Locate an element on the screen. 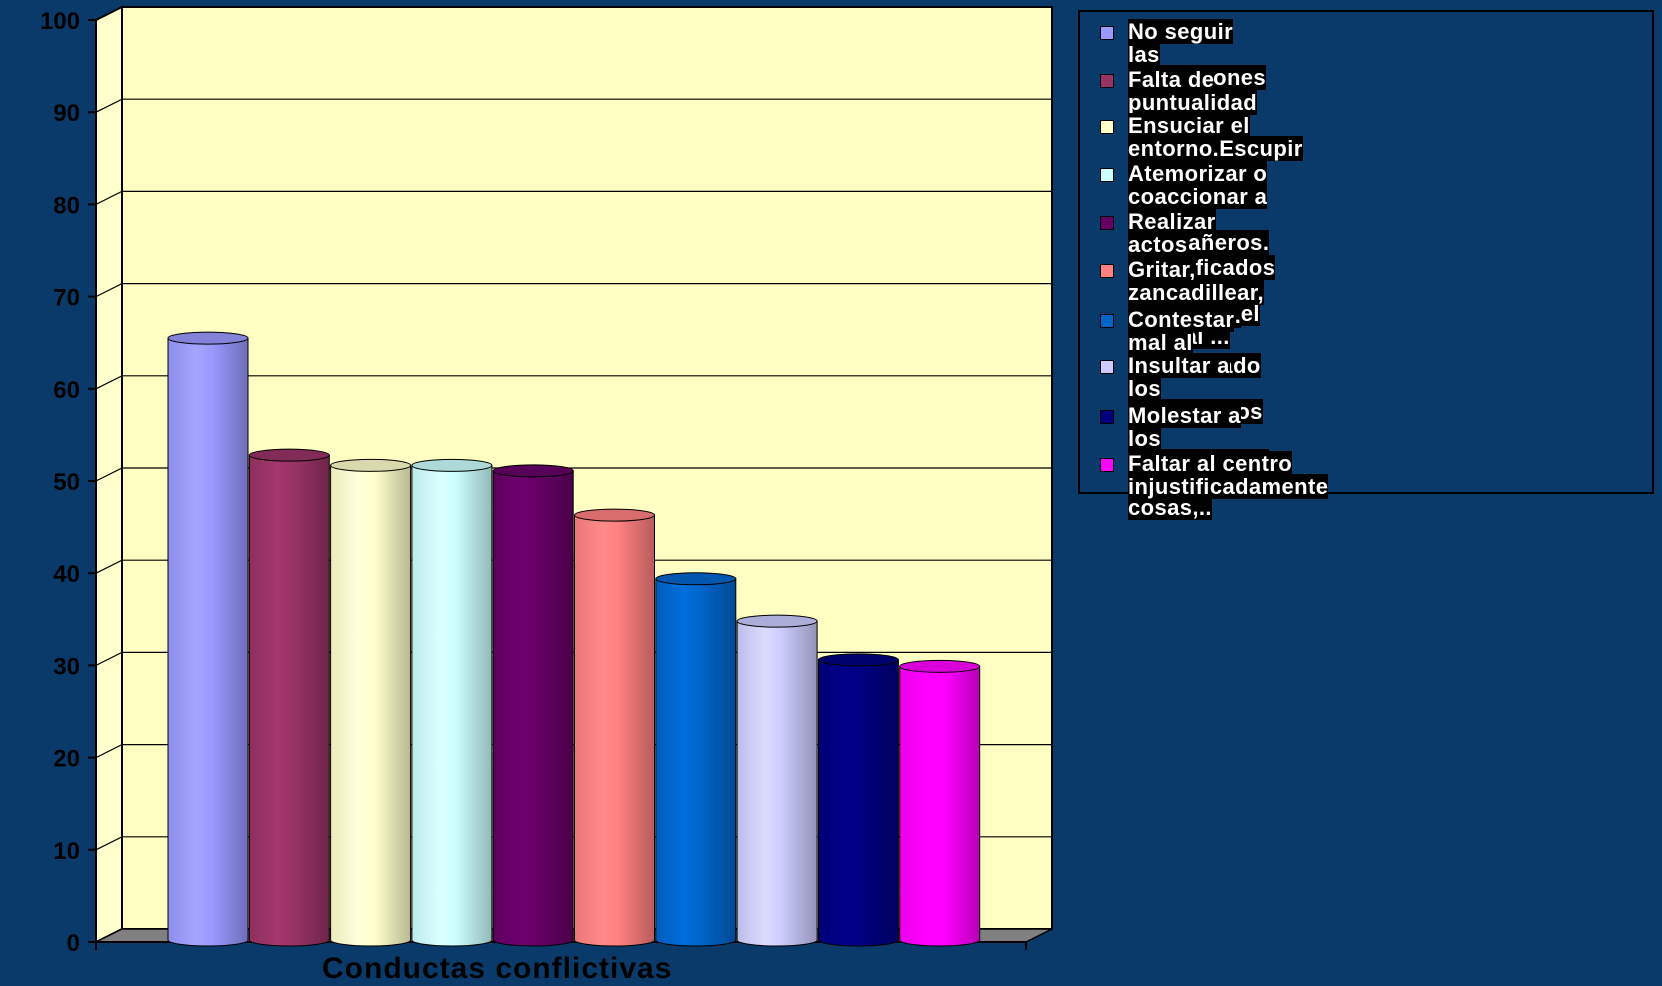  y-tick-label: 100 is located at coordinates (60, 21).